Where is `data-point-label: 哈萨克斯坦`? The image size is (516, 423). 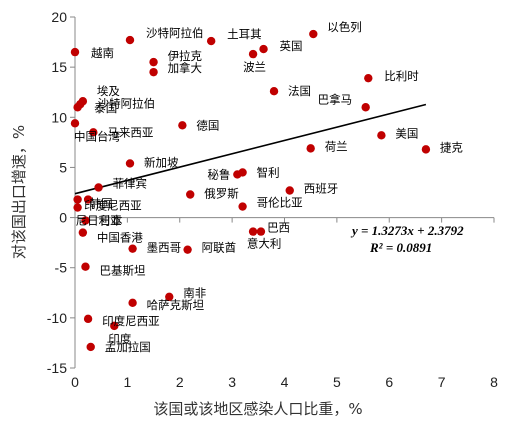 data-point-label: 哈萨克斯坦 is located at coordinates (176, 305).